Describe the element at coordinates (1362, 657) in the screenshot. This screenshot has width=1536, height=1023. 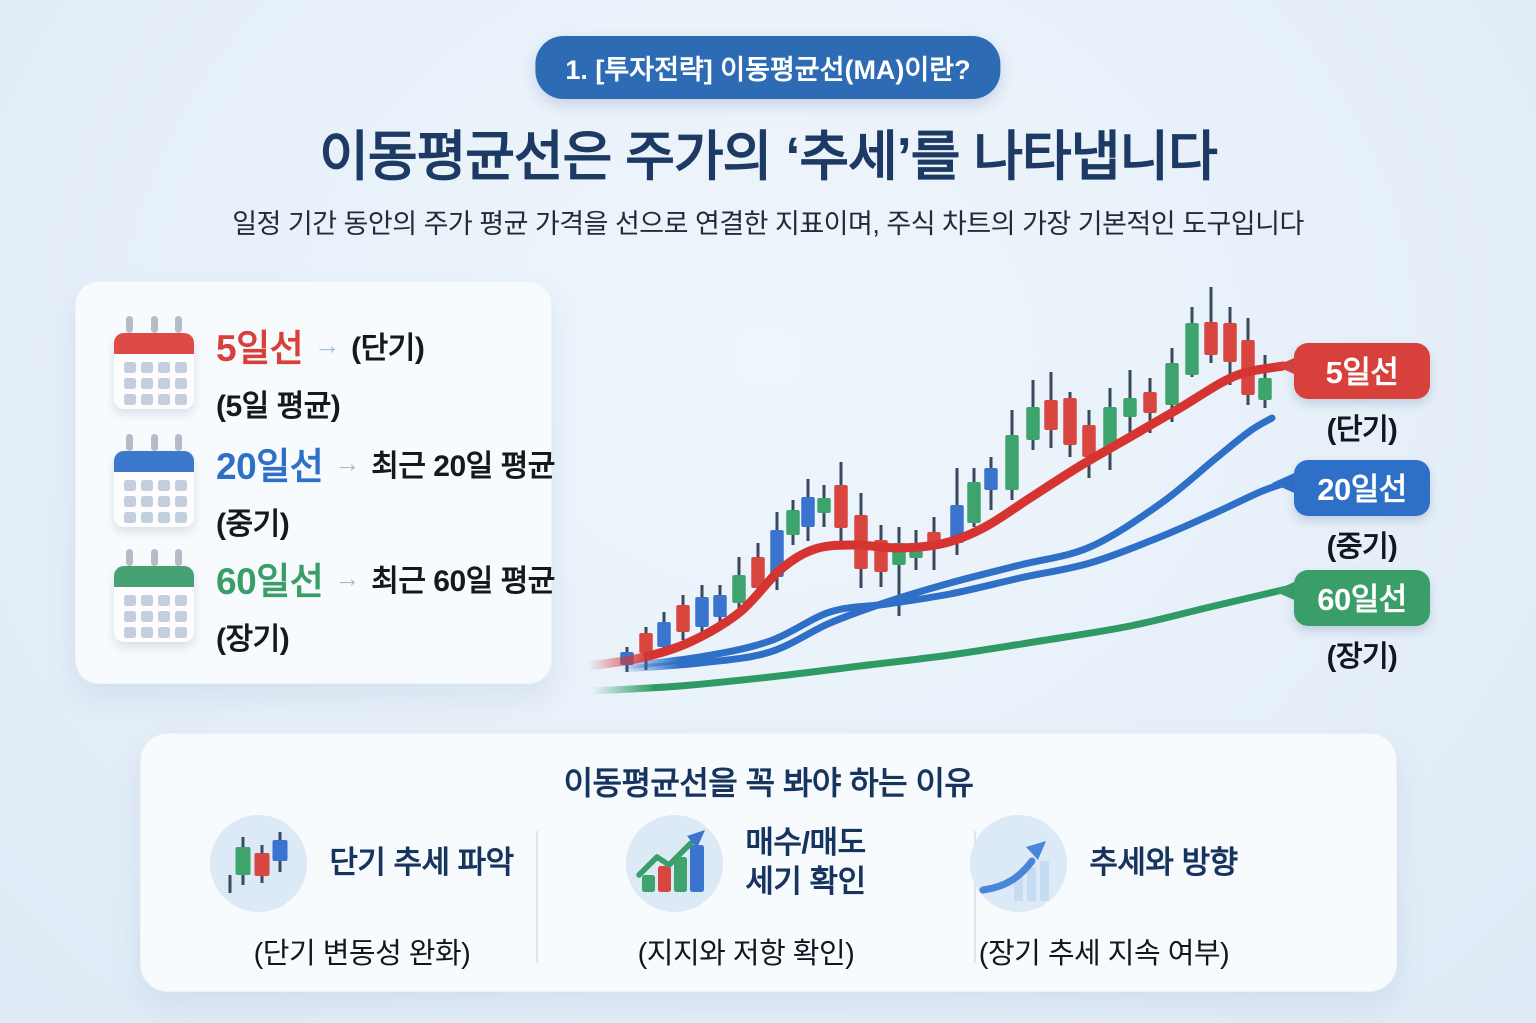
I see `ma-badge-60day-caption: (장기)` at that location.